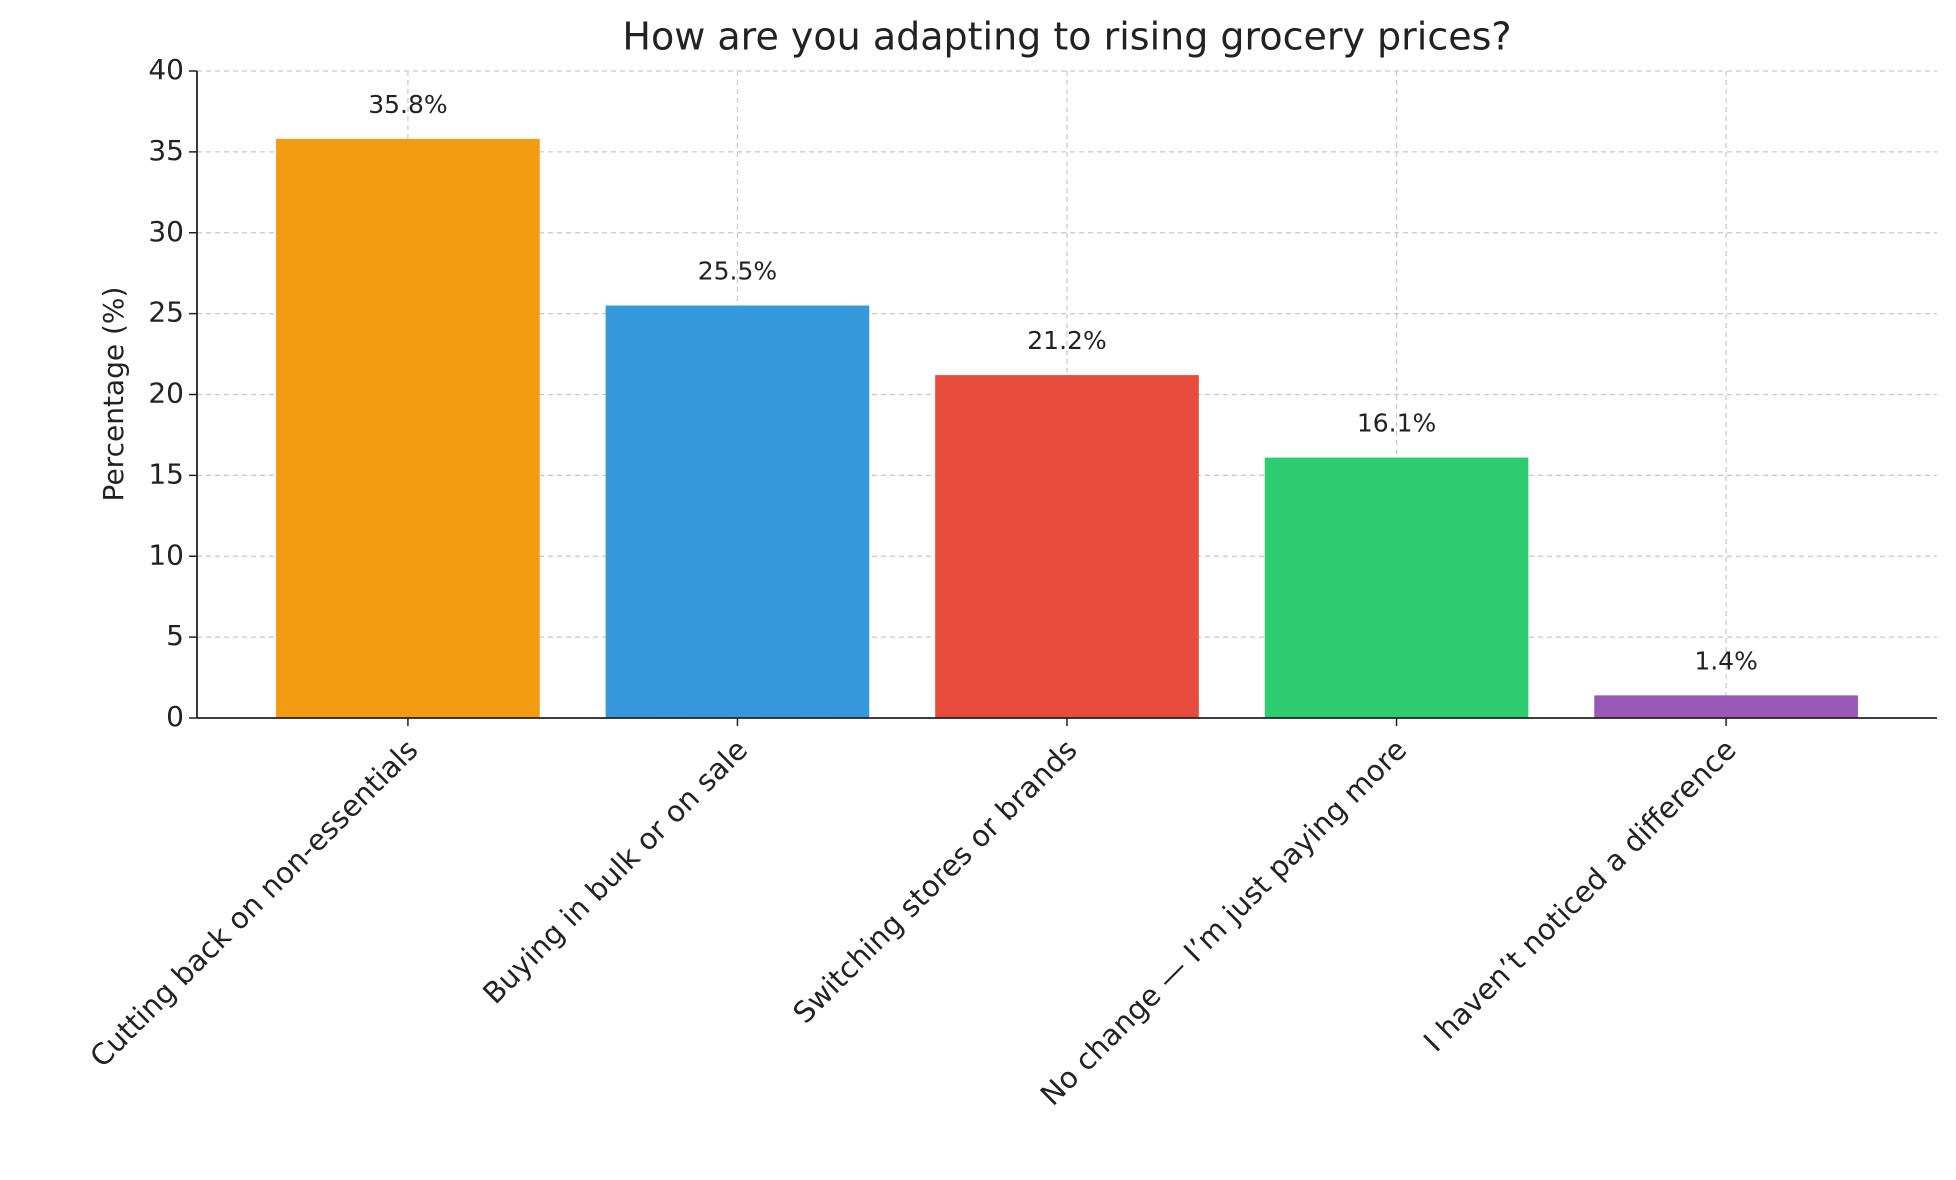 The width and height of the screenshot is (1956, 1180). Describe the element at coordinates (166, 150) in the screenshot. I see `y-tick-label: 35` at that location.